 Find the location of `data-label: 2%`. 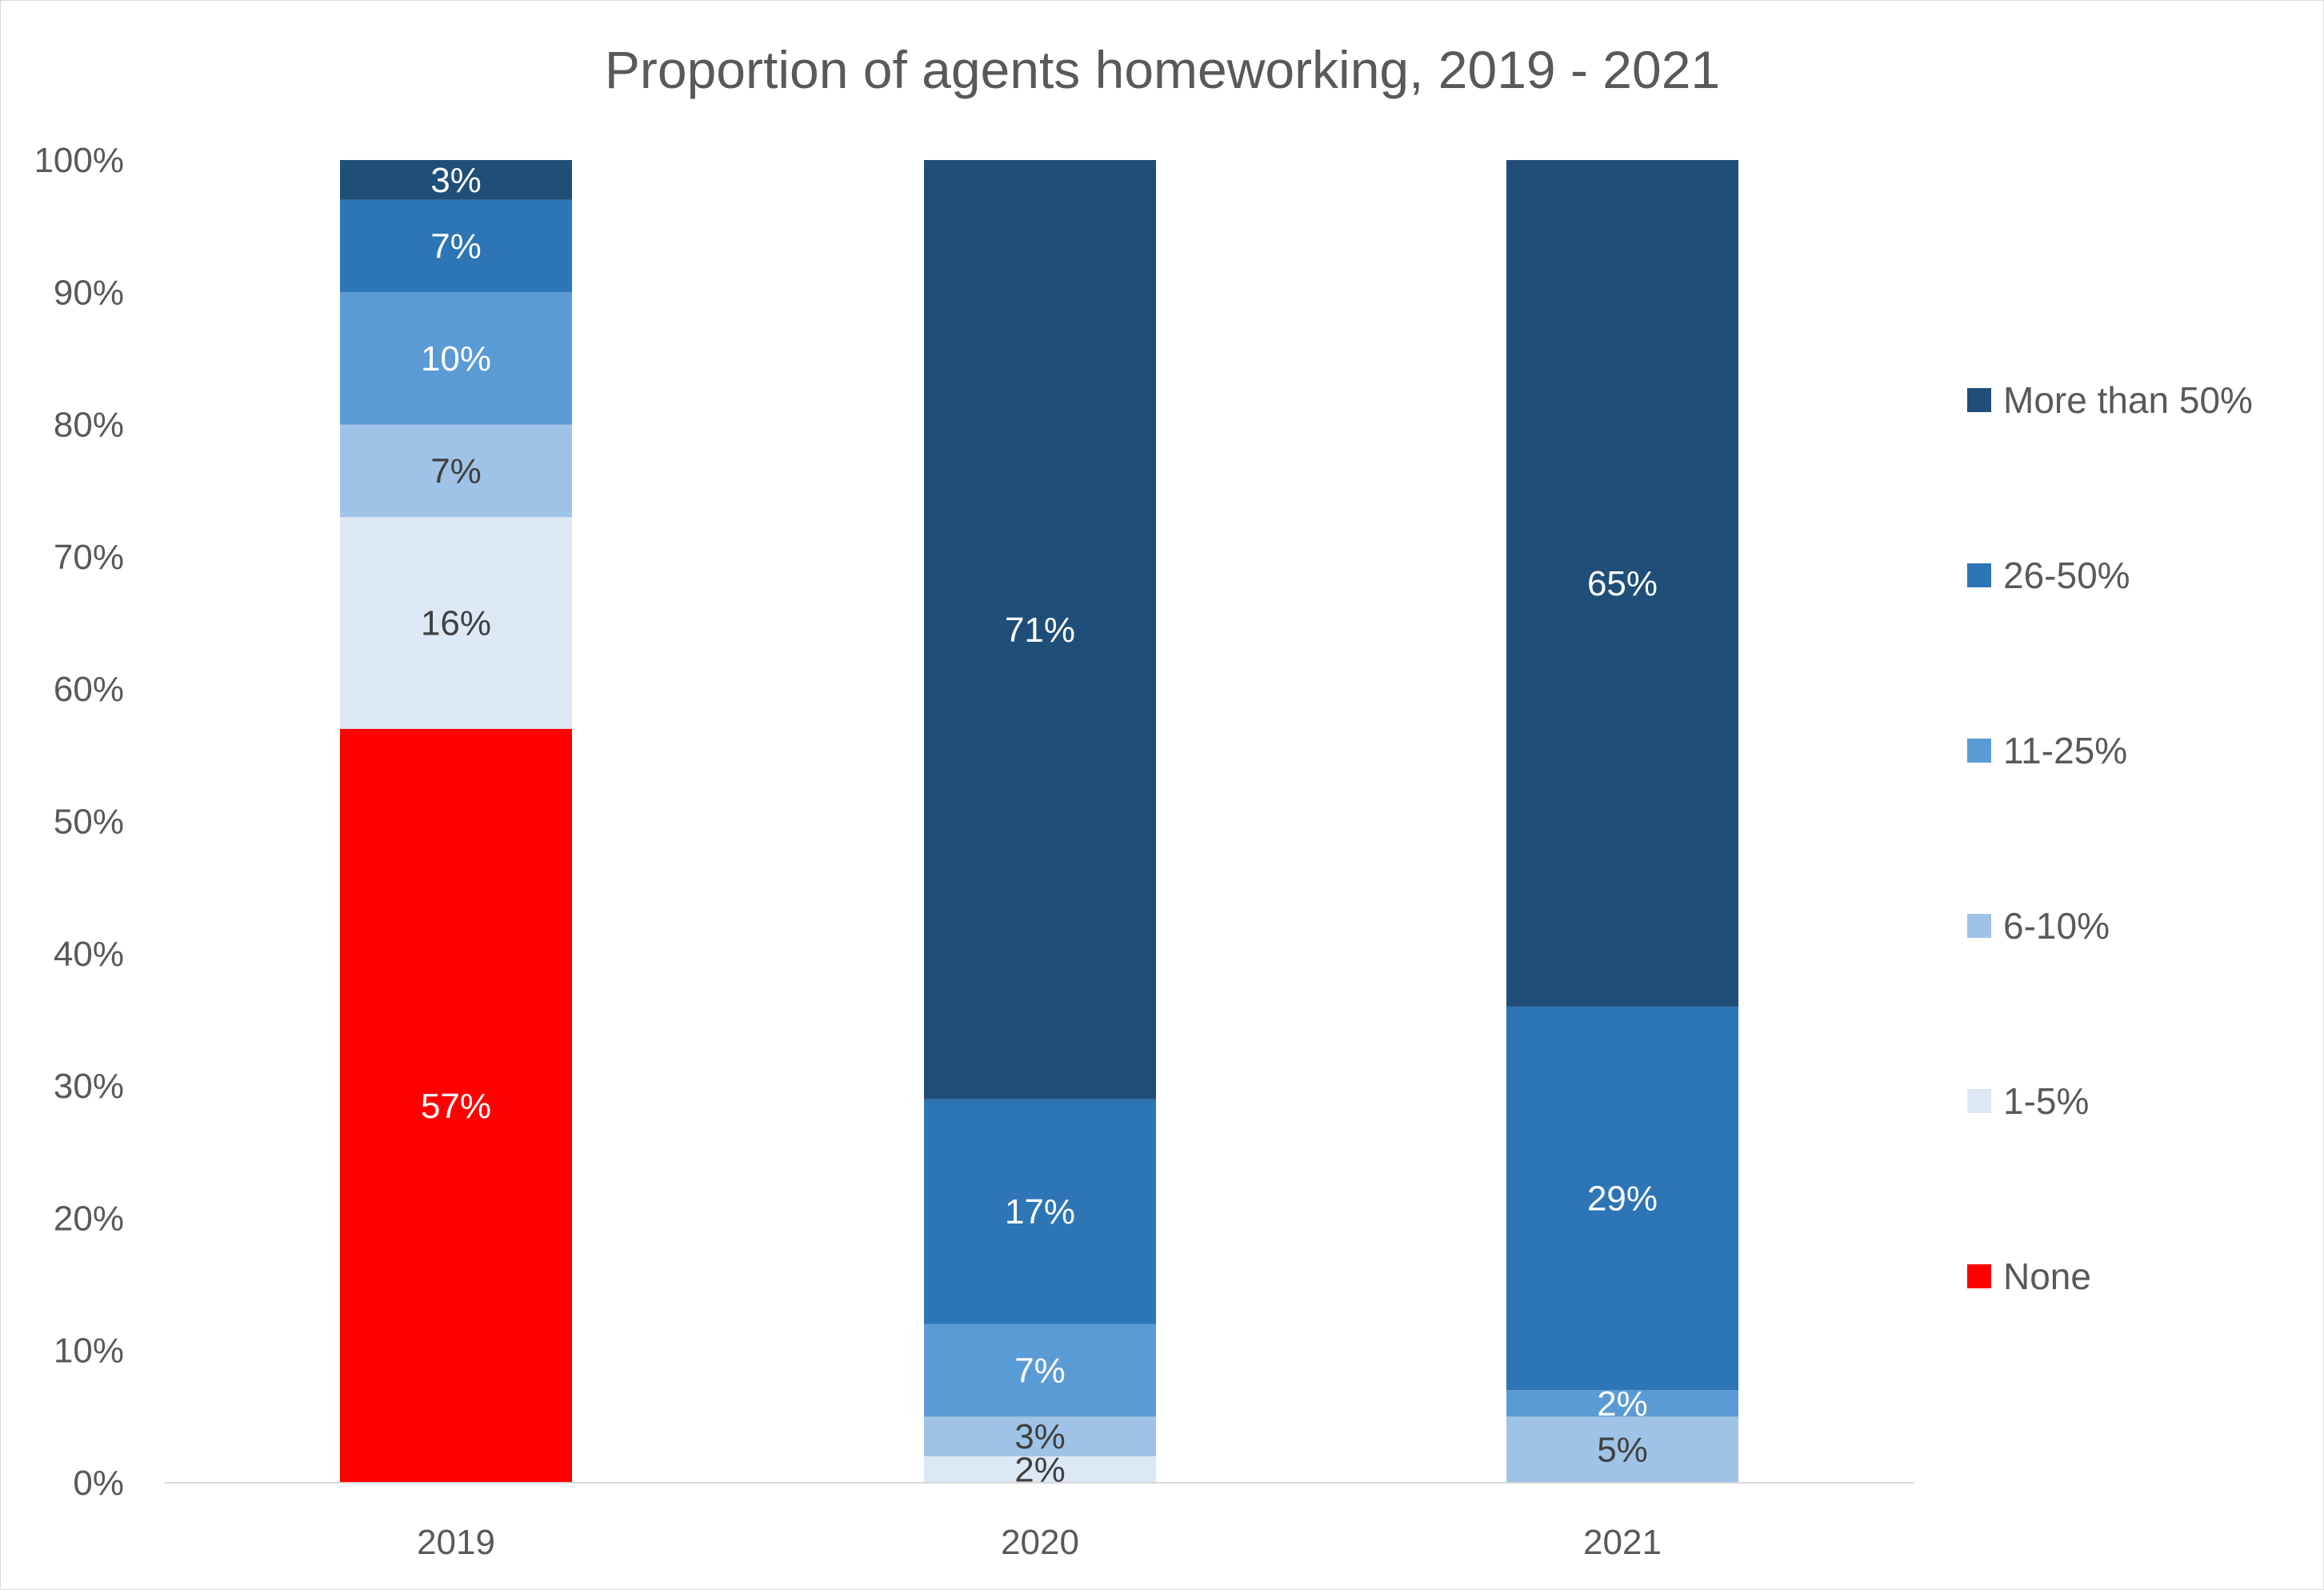

data-label: 2% is located at coordinates (1622, 1404).